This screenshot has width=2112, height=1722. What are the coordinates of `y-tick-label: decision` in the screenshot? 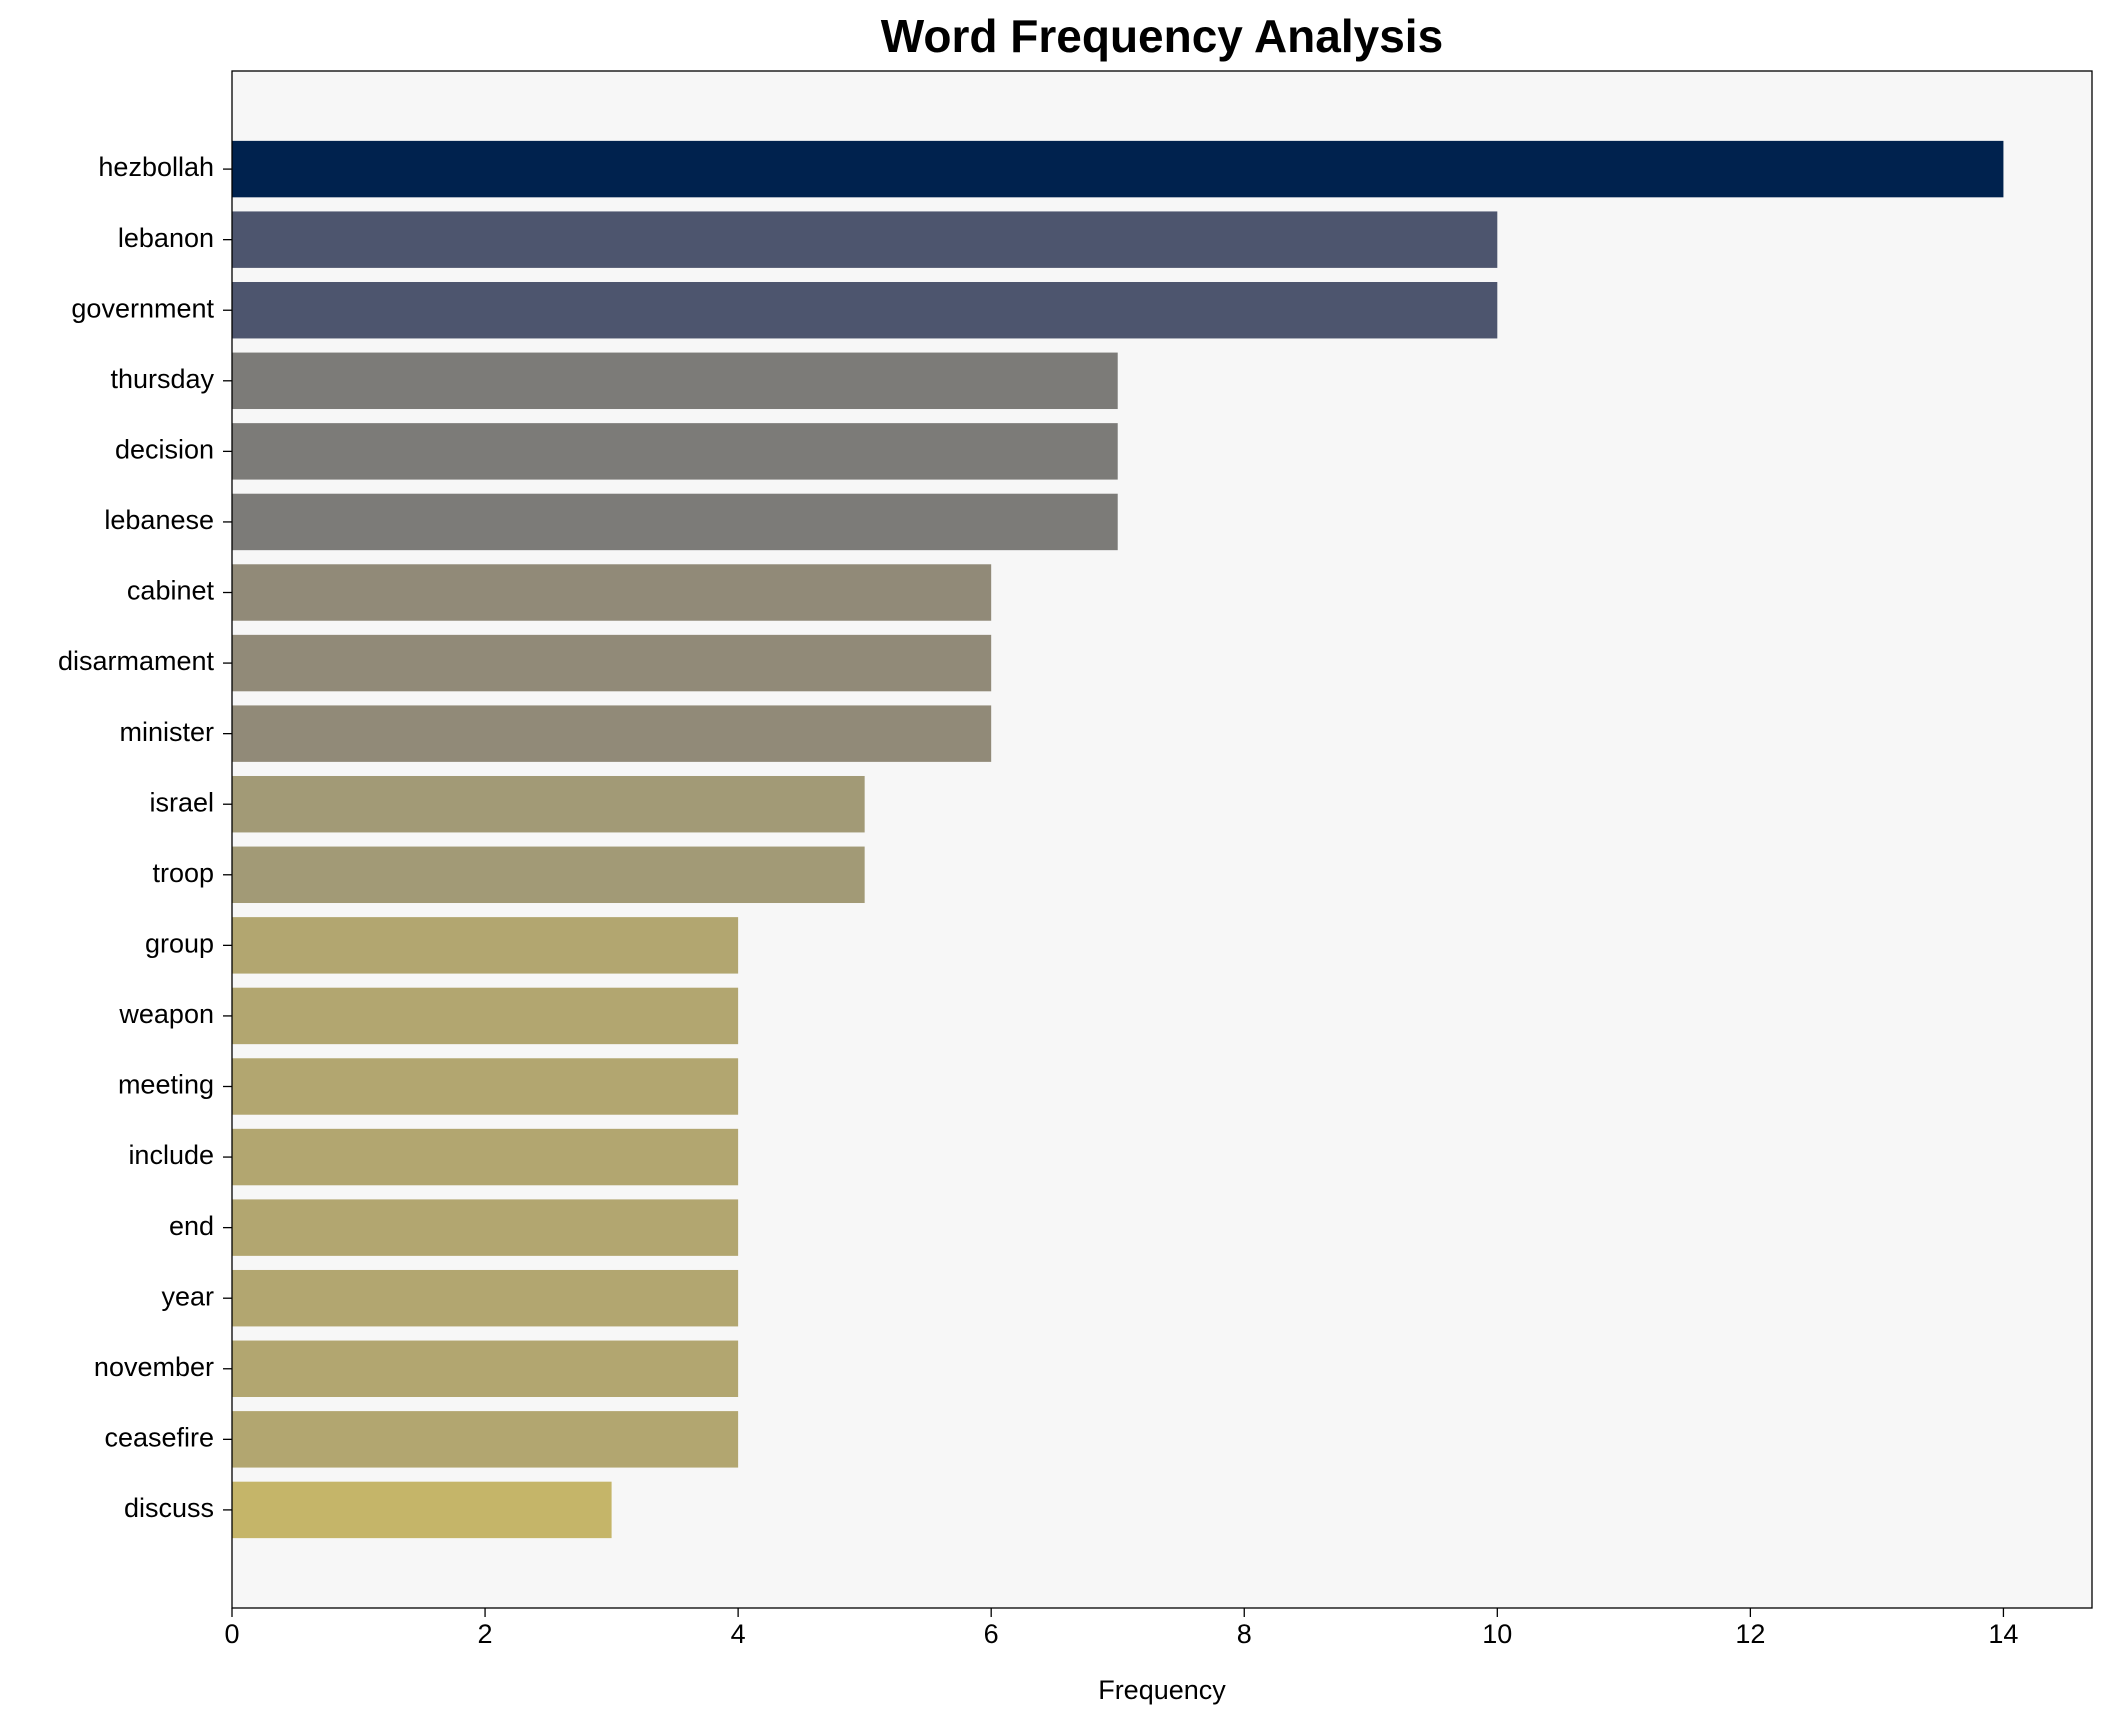 It's located at (164, 449).